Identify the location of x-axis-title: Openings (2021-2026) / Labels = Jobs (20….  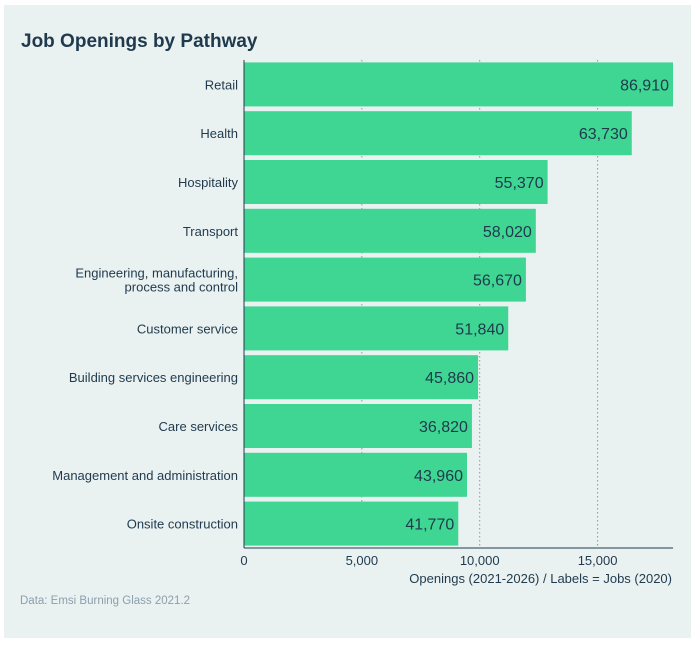
(540, 578).